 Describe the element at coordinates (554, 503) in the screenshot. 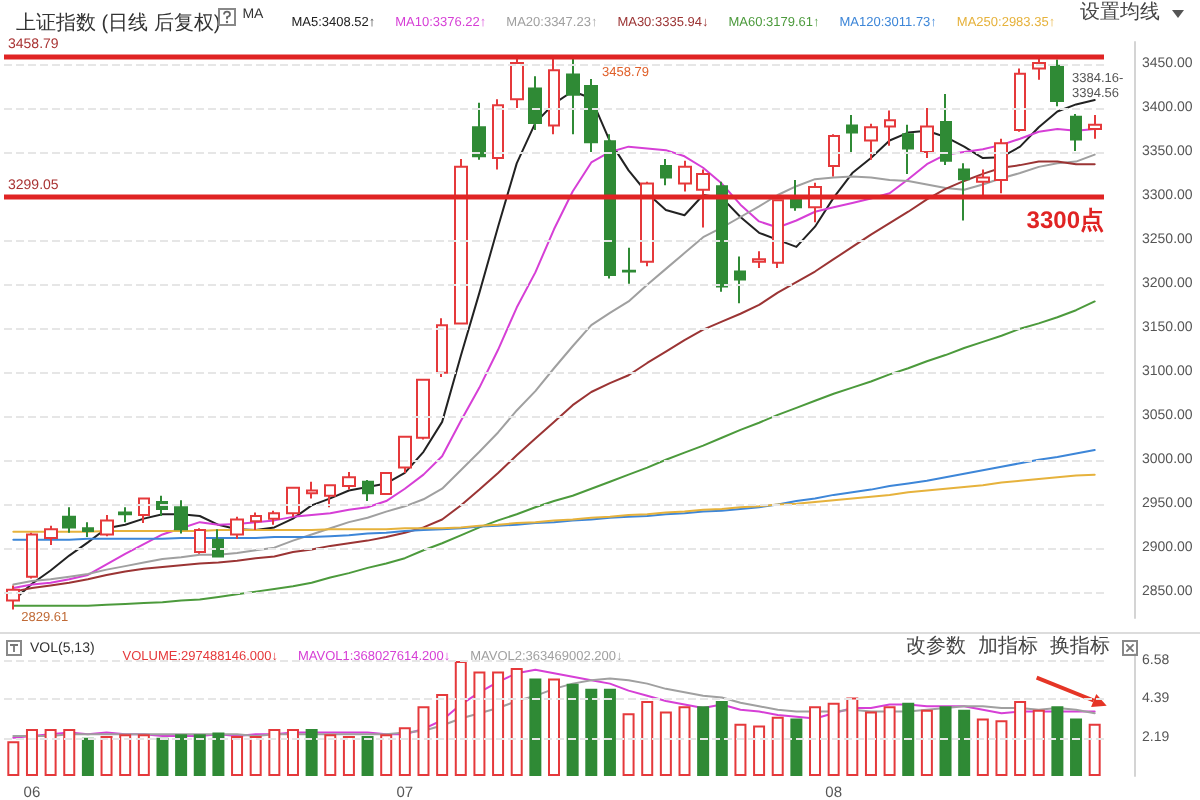

I see `line-series` at that location.